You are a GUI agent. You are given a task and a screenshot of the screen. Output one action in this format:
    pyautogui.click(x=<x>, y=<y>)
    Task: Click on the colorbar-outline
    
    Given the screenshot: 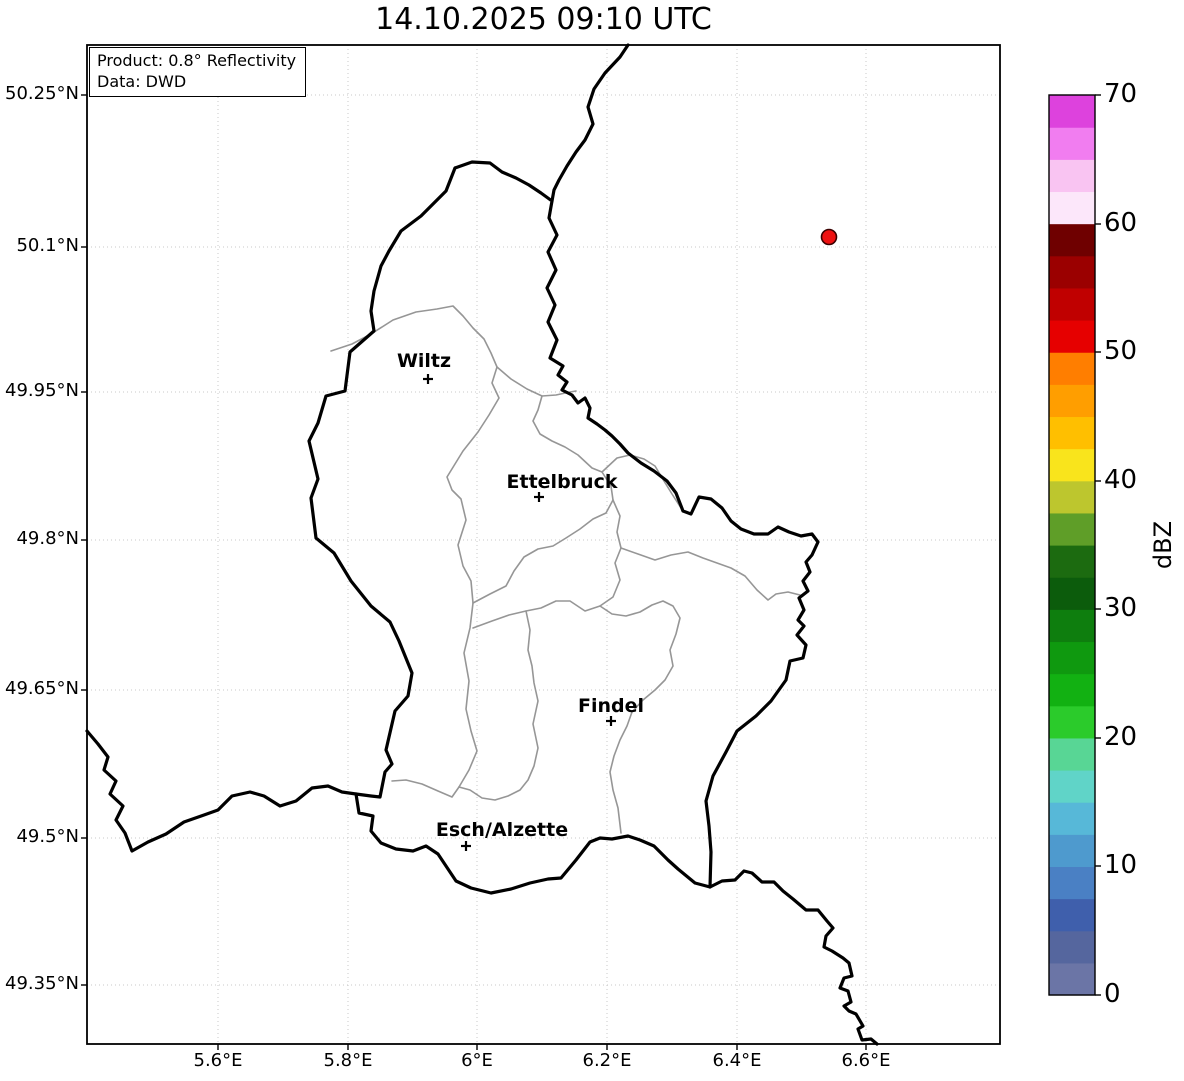 What is the action you would take?
    pyautogui.click(x=1072, y=545)
    